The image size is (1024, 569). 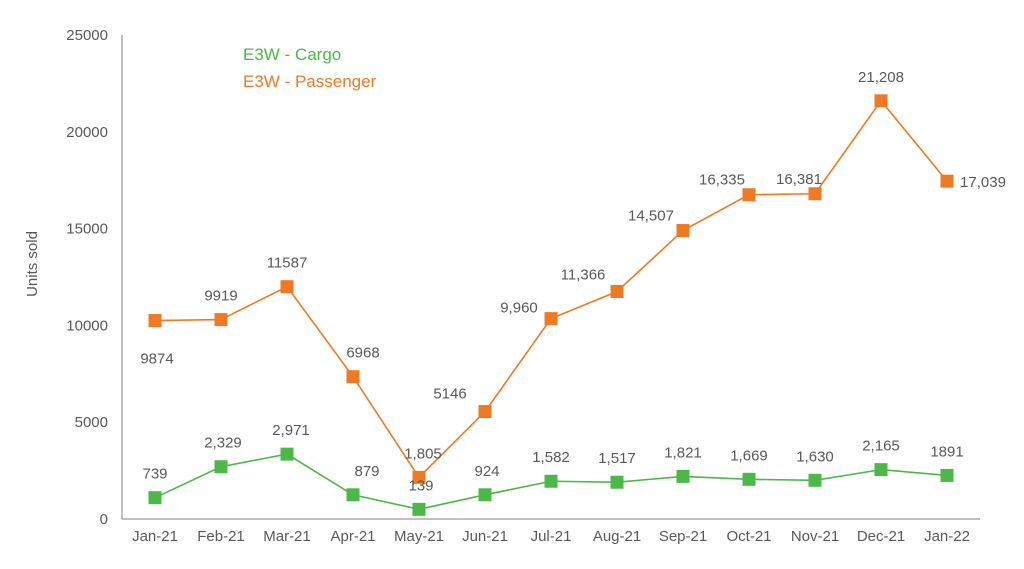 I want to click on passenger-data-label: 6968, so click(x=362, y=353).